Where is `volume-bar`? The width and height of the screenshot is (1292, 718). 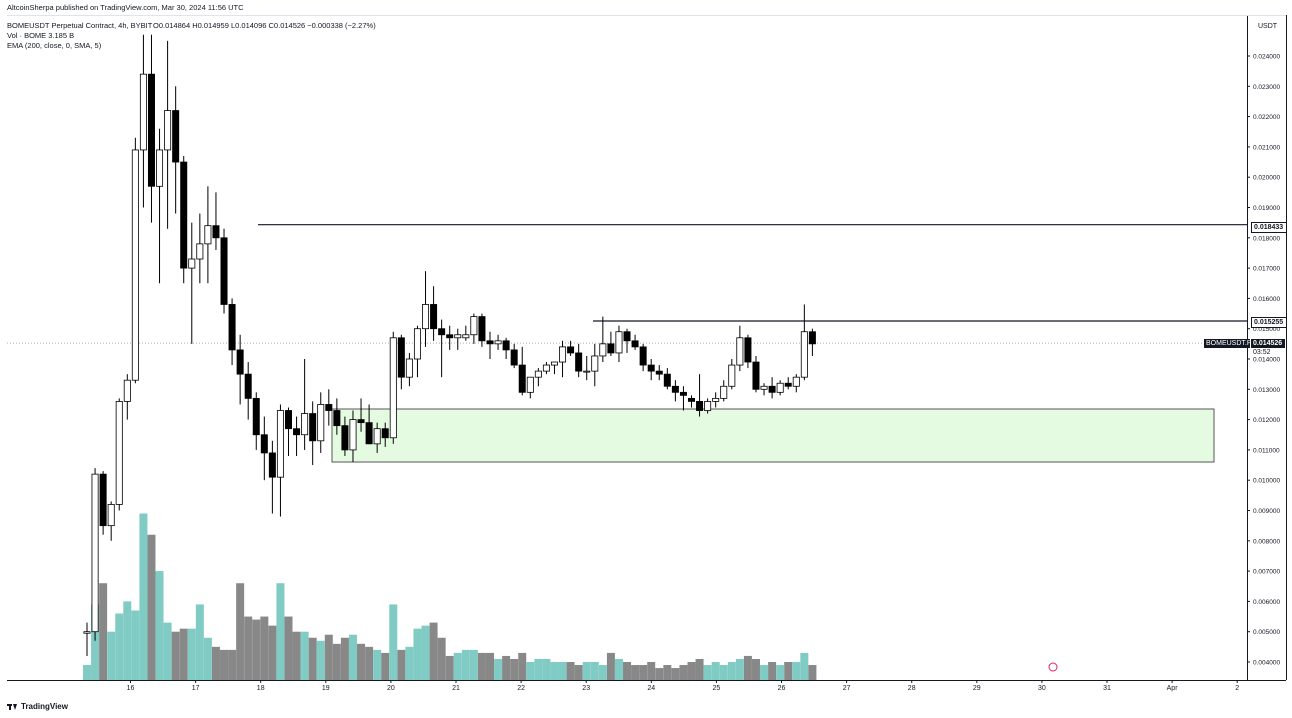 volume-bar is located at coordinates (135, 645).